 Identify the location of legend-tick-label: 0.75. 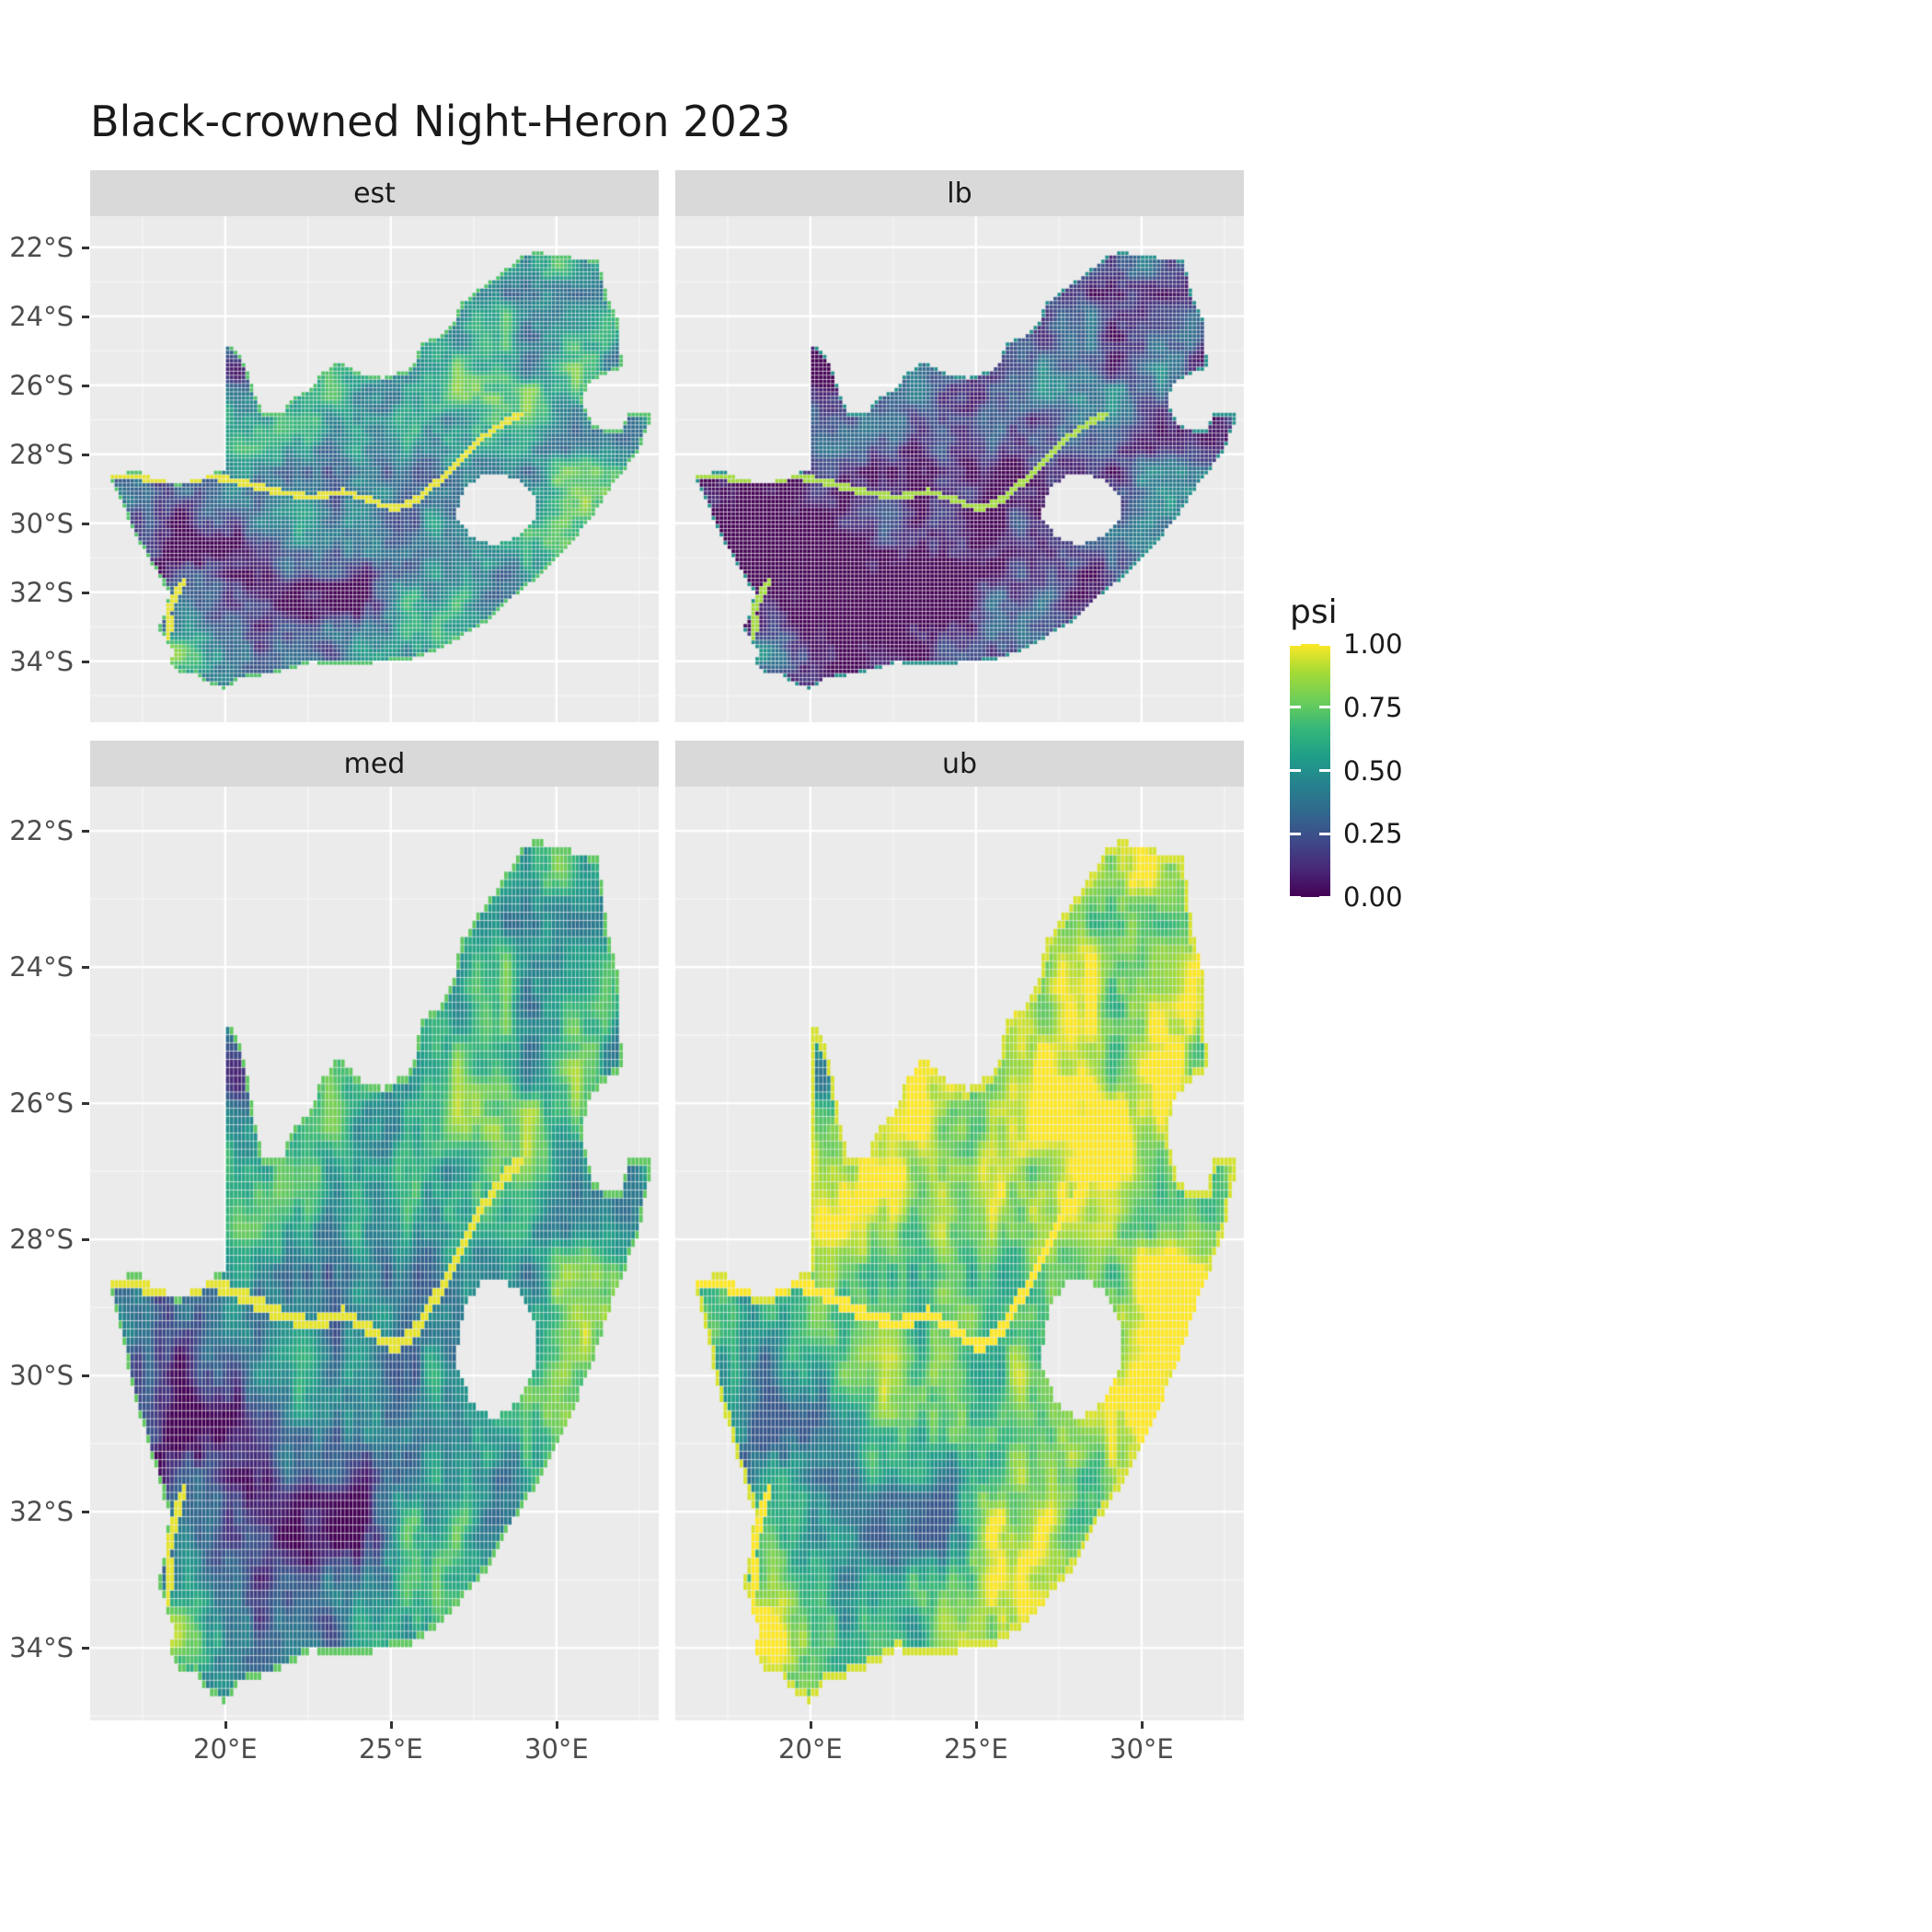
(1373, 707).